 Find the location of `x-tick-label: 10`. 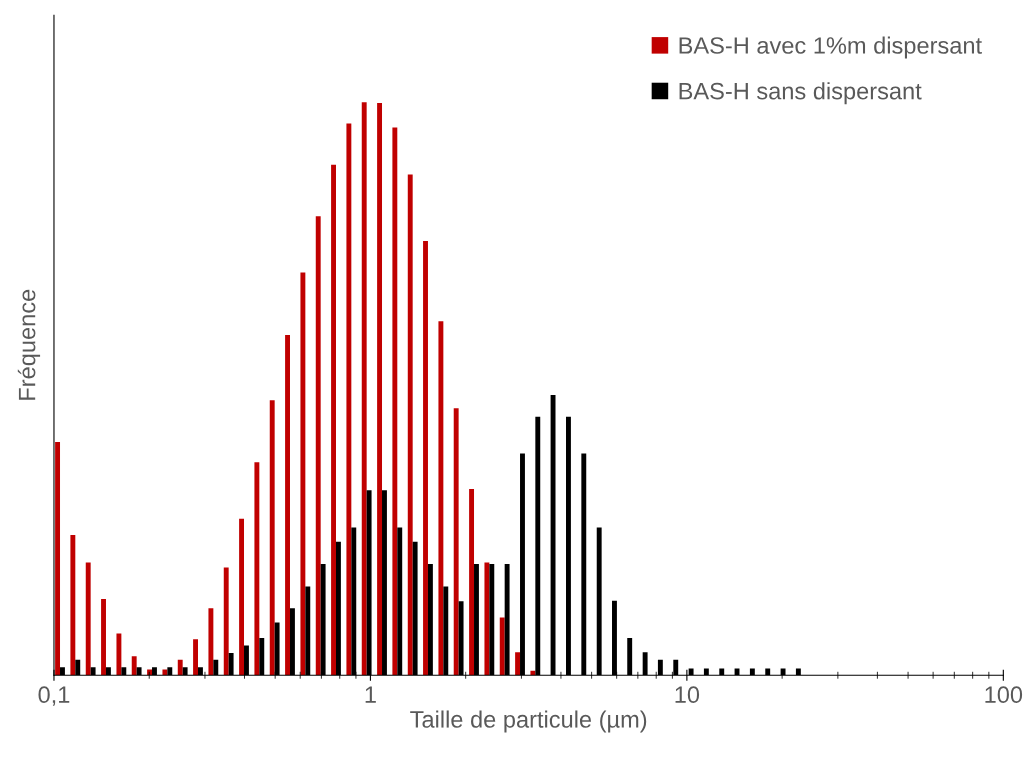

x-tick-label: 10 is located at coordinates (687, 695).